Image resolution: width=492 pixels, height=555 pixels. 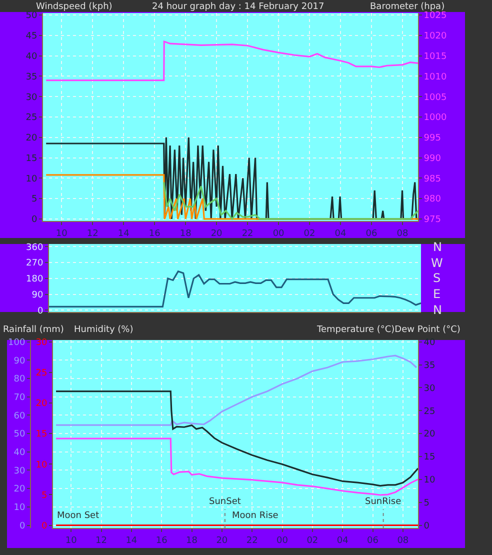 What do you see at coordinates (437, 247) in the screenshot?
I see `text: N` at bounding box center [437, 247].